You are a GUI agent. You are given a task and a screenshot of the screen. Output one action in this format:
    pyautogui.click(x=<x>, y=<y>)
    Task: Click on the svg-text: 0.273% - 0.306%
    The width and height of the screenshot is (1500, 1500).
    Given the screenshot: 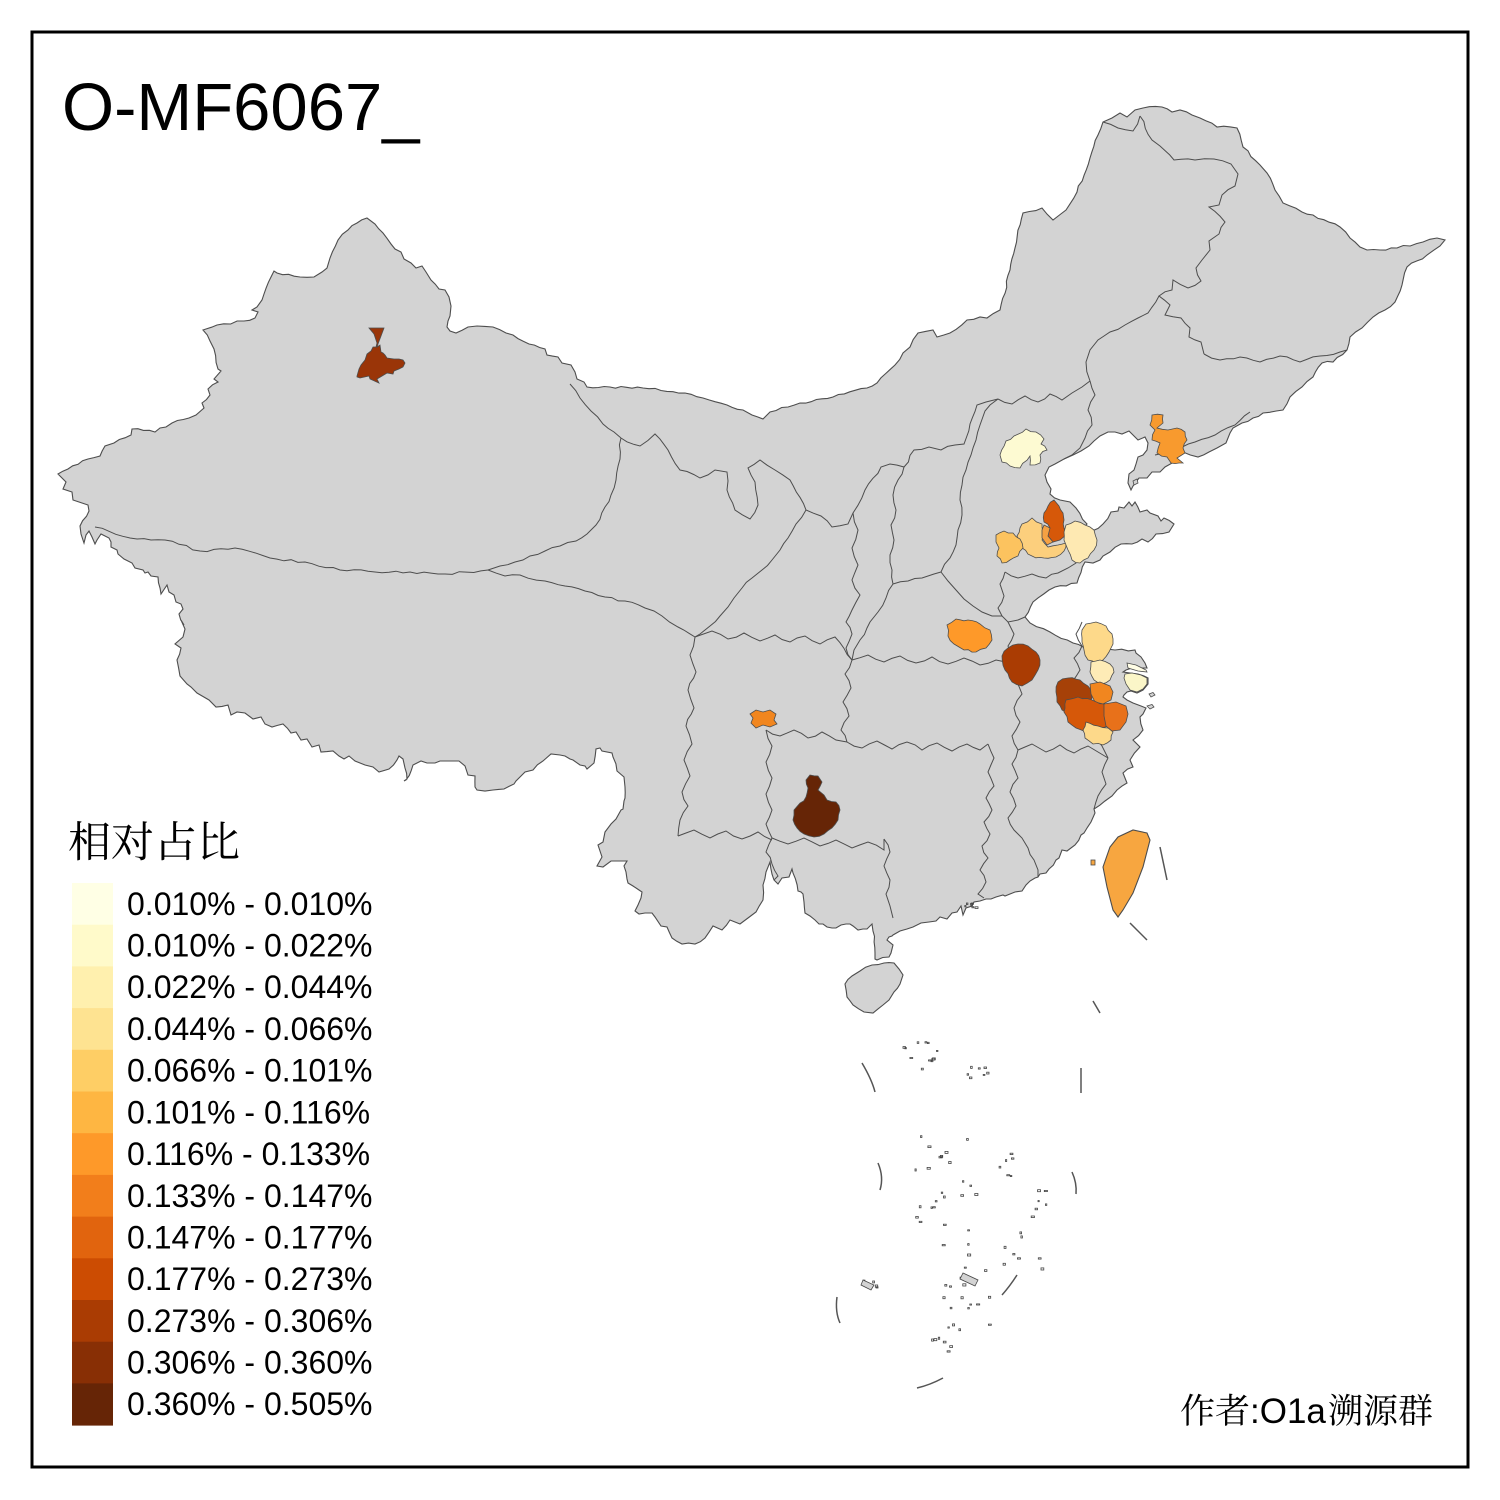 What is the action you would take?
    pyautogui.click(x=250, y=1321)
    